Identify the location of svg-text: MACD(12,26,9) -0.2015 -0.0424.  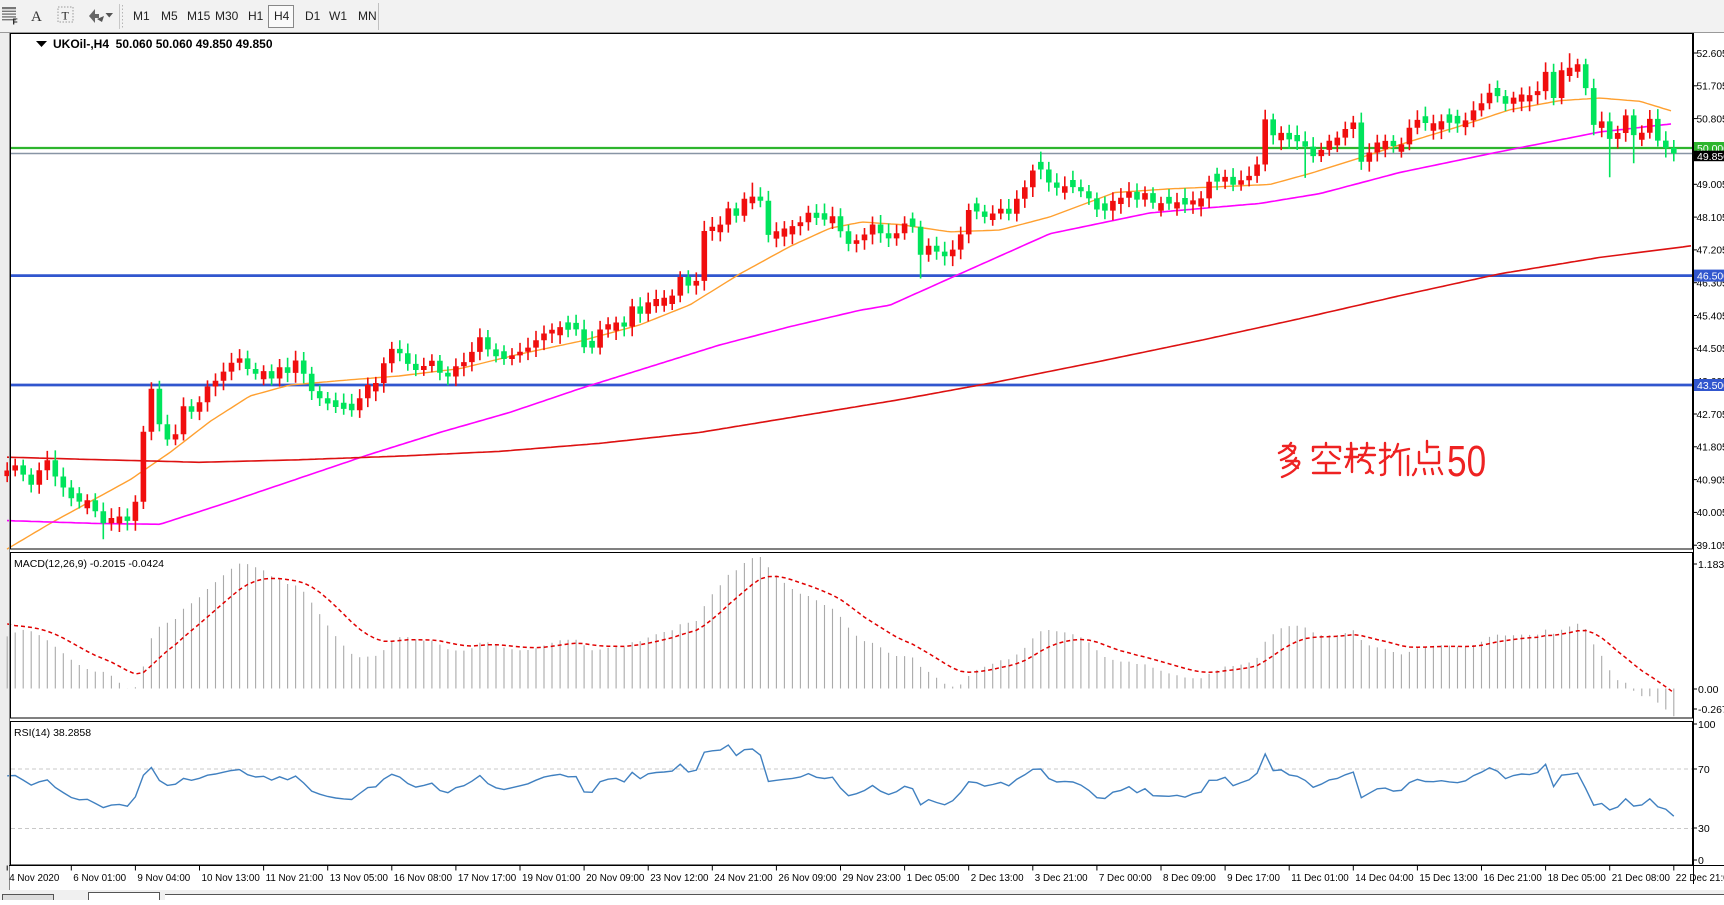
(89, 564).